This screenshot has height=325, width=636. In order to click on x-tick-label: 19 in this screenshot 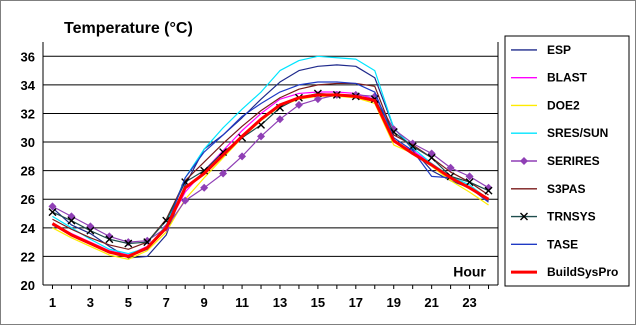, I will do `click(393, 302)`.